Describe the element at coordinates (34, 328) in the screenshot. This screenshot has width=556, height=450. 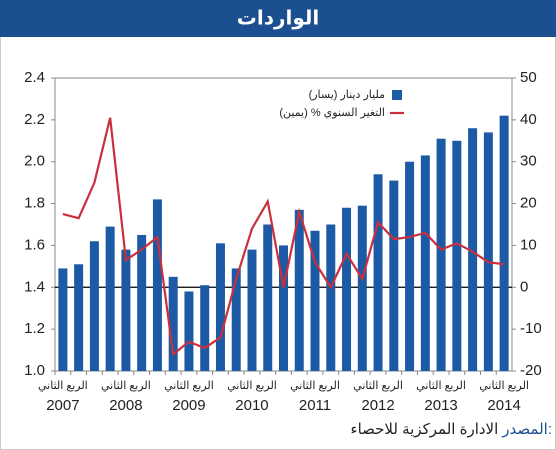
I see `y-tick-label: 1.2` at that location.